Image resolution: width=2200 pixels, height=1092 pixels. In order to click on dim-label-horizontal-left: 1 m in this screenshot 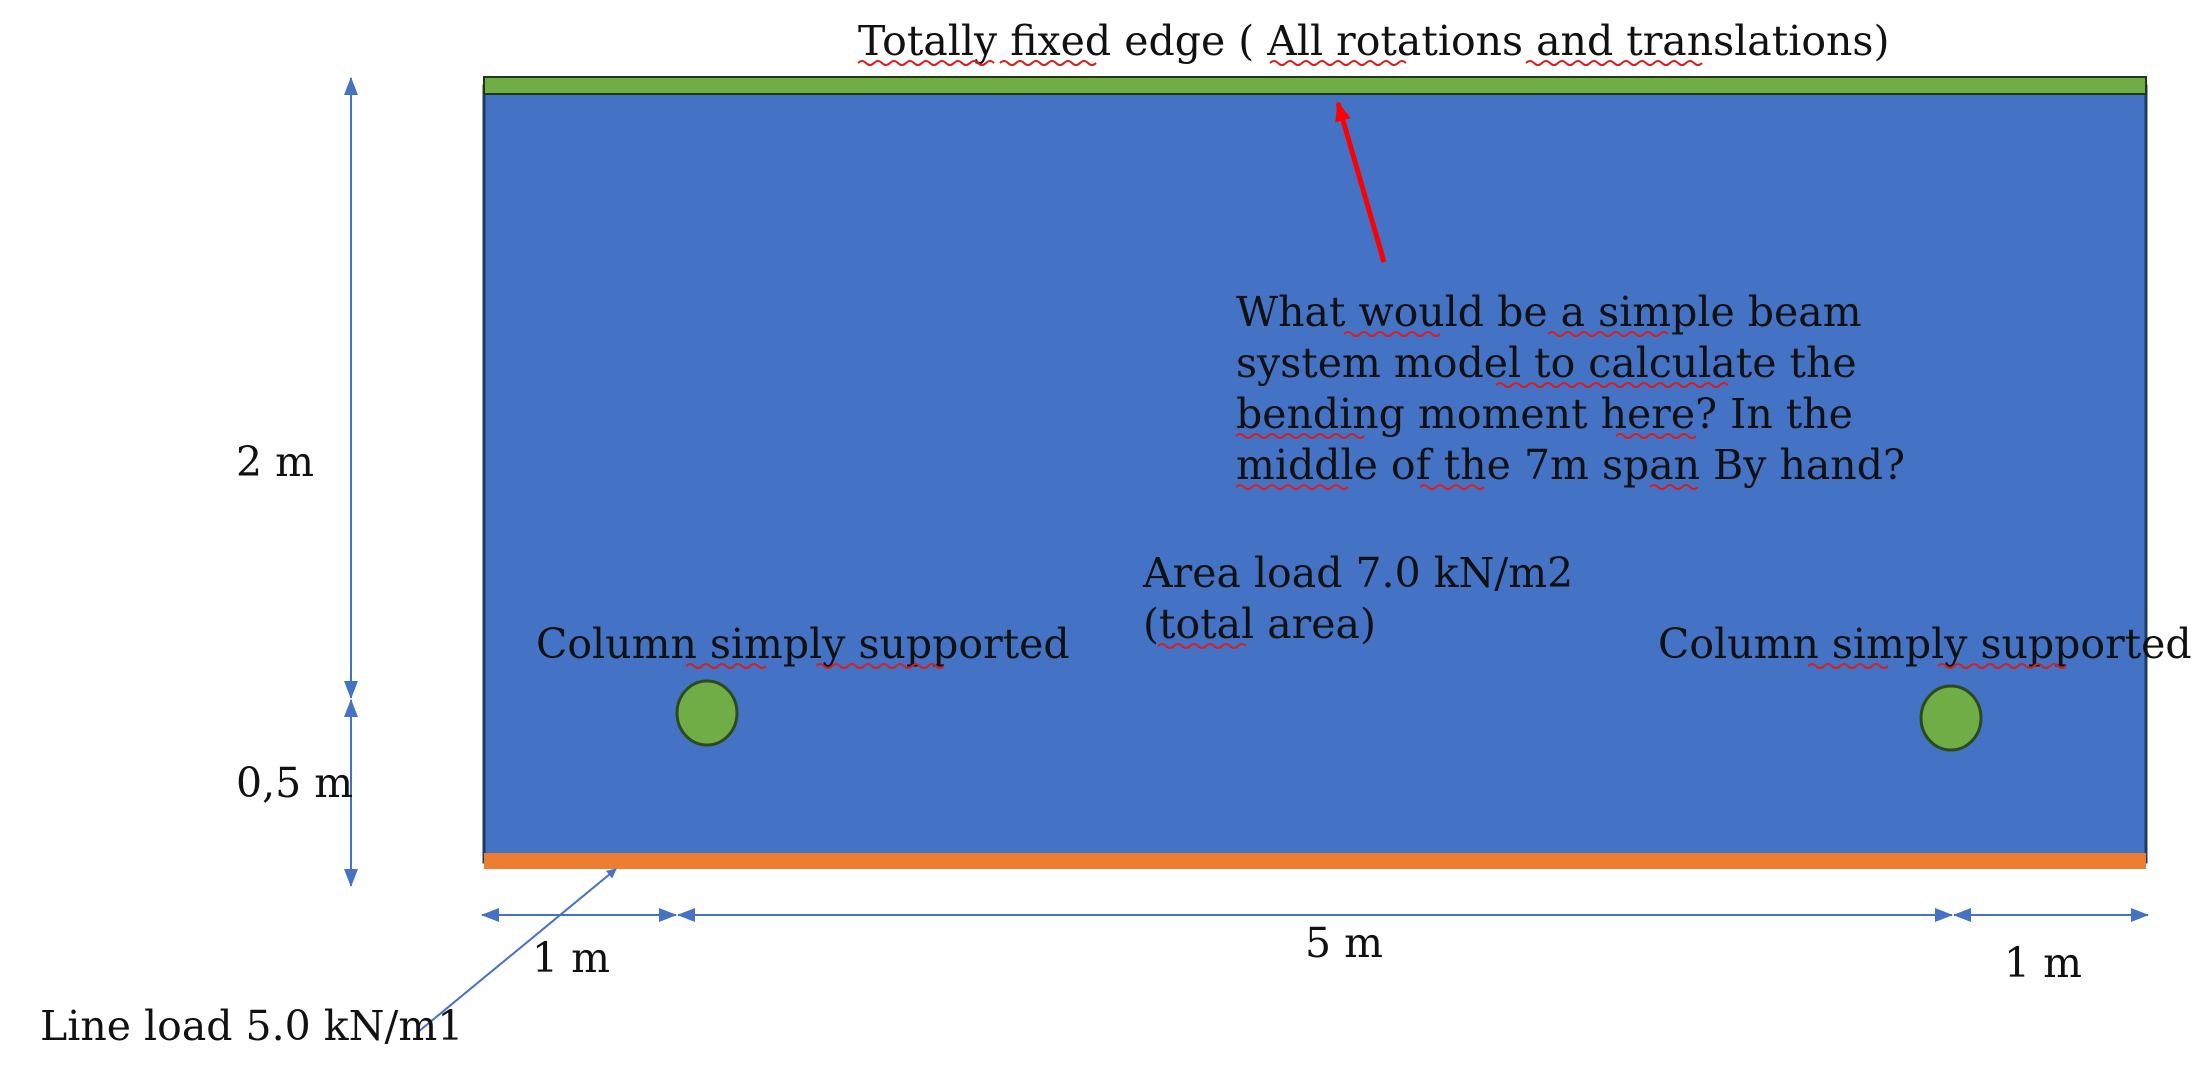, I will do `click(571, 958)`.